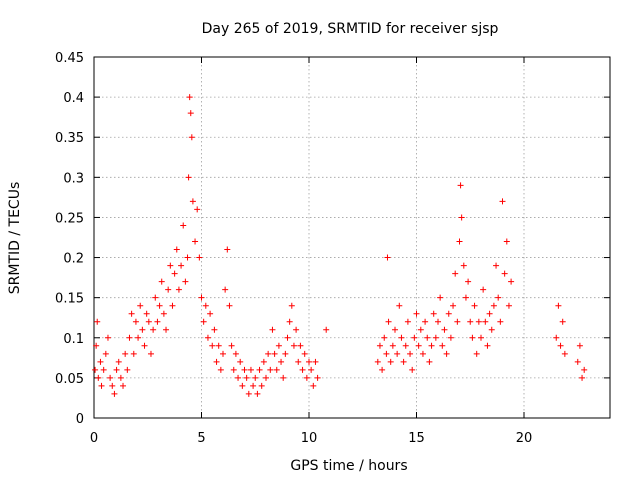 The image size is (640, 480). I want to click on x-axis-label: GPS time / hours, so click(348, 466).